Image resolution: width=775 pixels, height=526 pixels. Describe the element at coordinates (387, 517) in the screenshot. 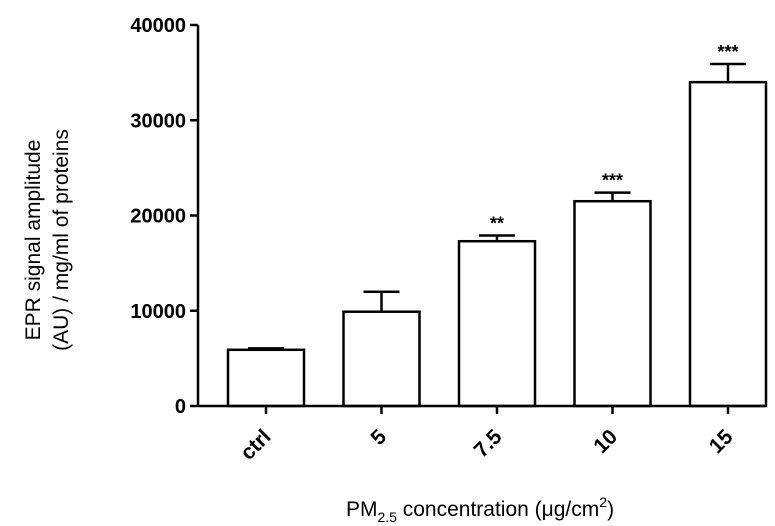

I see `x-axis-title-subscript: 2.5` at that location.